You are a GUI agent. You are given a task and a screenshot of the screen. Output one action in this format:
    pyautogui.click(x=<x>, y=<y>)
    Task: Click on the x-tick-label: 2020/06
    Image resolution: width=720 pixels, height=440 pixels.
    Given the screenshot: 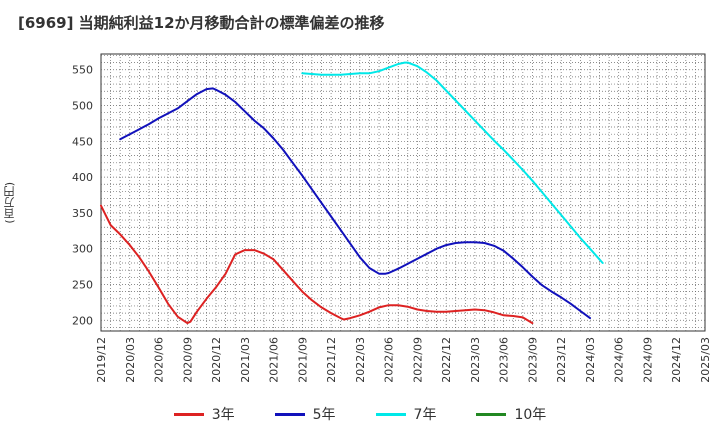 What is the action you would take?
    pyautogui.click(x=159, y=360)
    